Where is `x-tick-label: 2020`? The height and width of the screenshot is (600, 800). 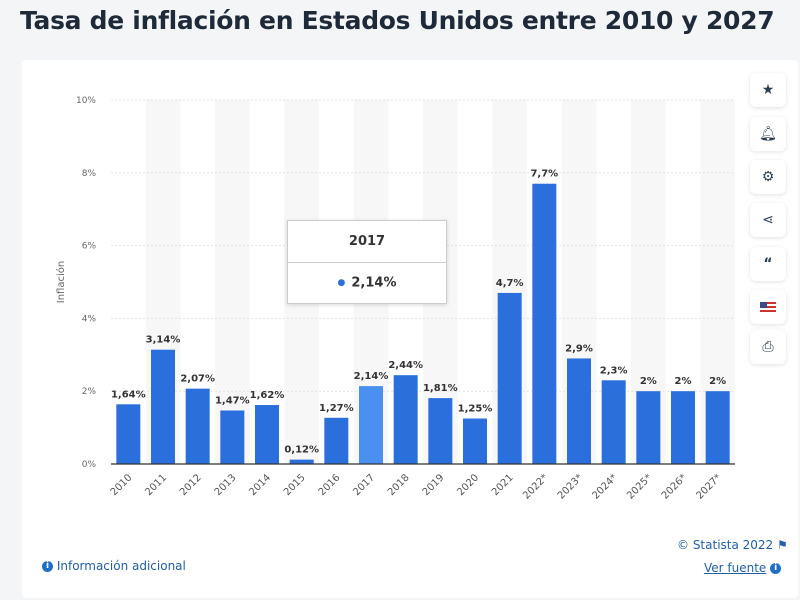 x-tick-label: 2020 is located at coordinates (468, 485).